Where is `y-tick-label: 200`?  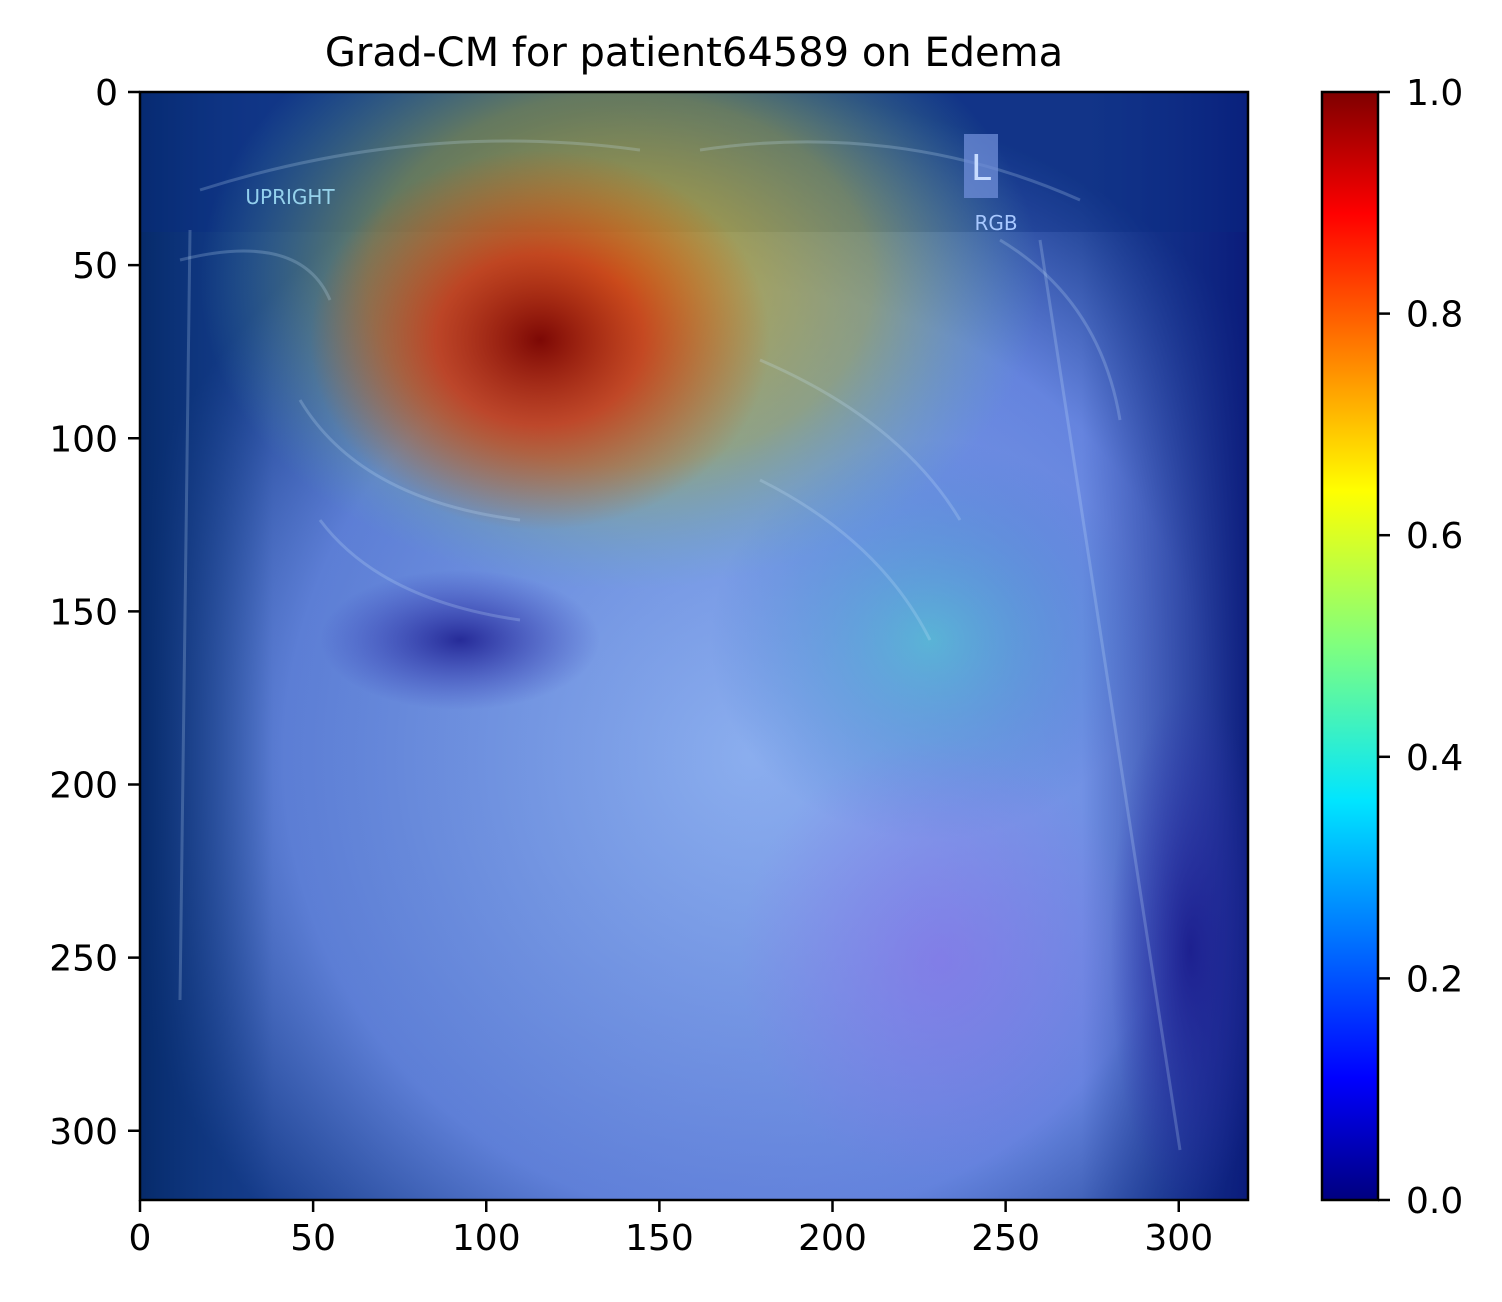
y-tick-label: 200 is located at coordinates (83, 786).